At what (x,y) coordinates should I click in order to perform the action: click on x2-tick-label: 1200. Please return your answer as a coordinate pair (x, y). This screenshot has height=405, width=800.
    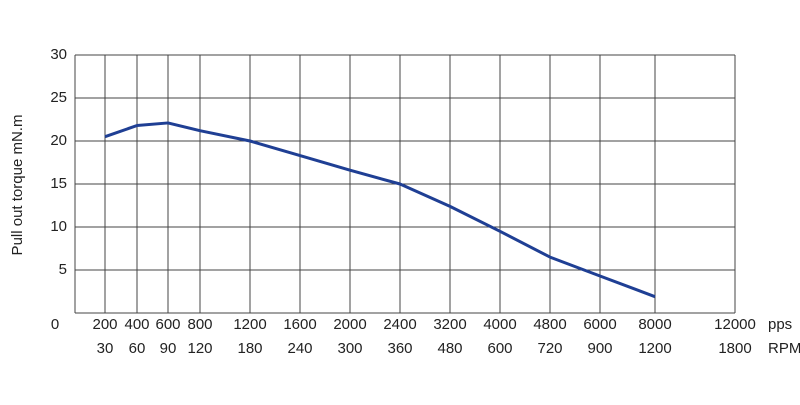
    Looking at the image, I should click on (654, 348).